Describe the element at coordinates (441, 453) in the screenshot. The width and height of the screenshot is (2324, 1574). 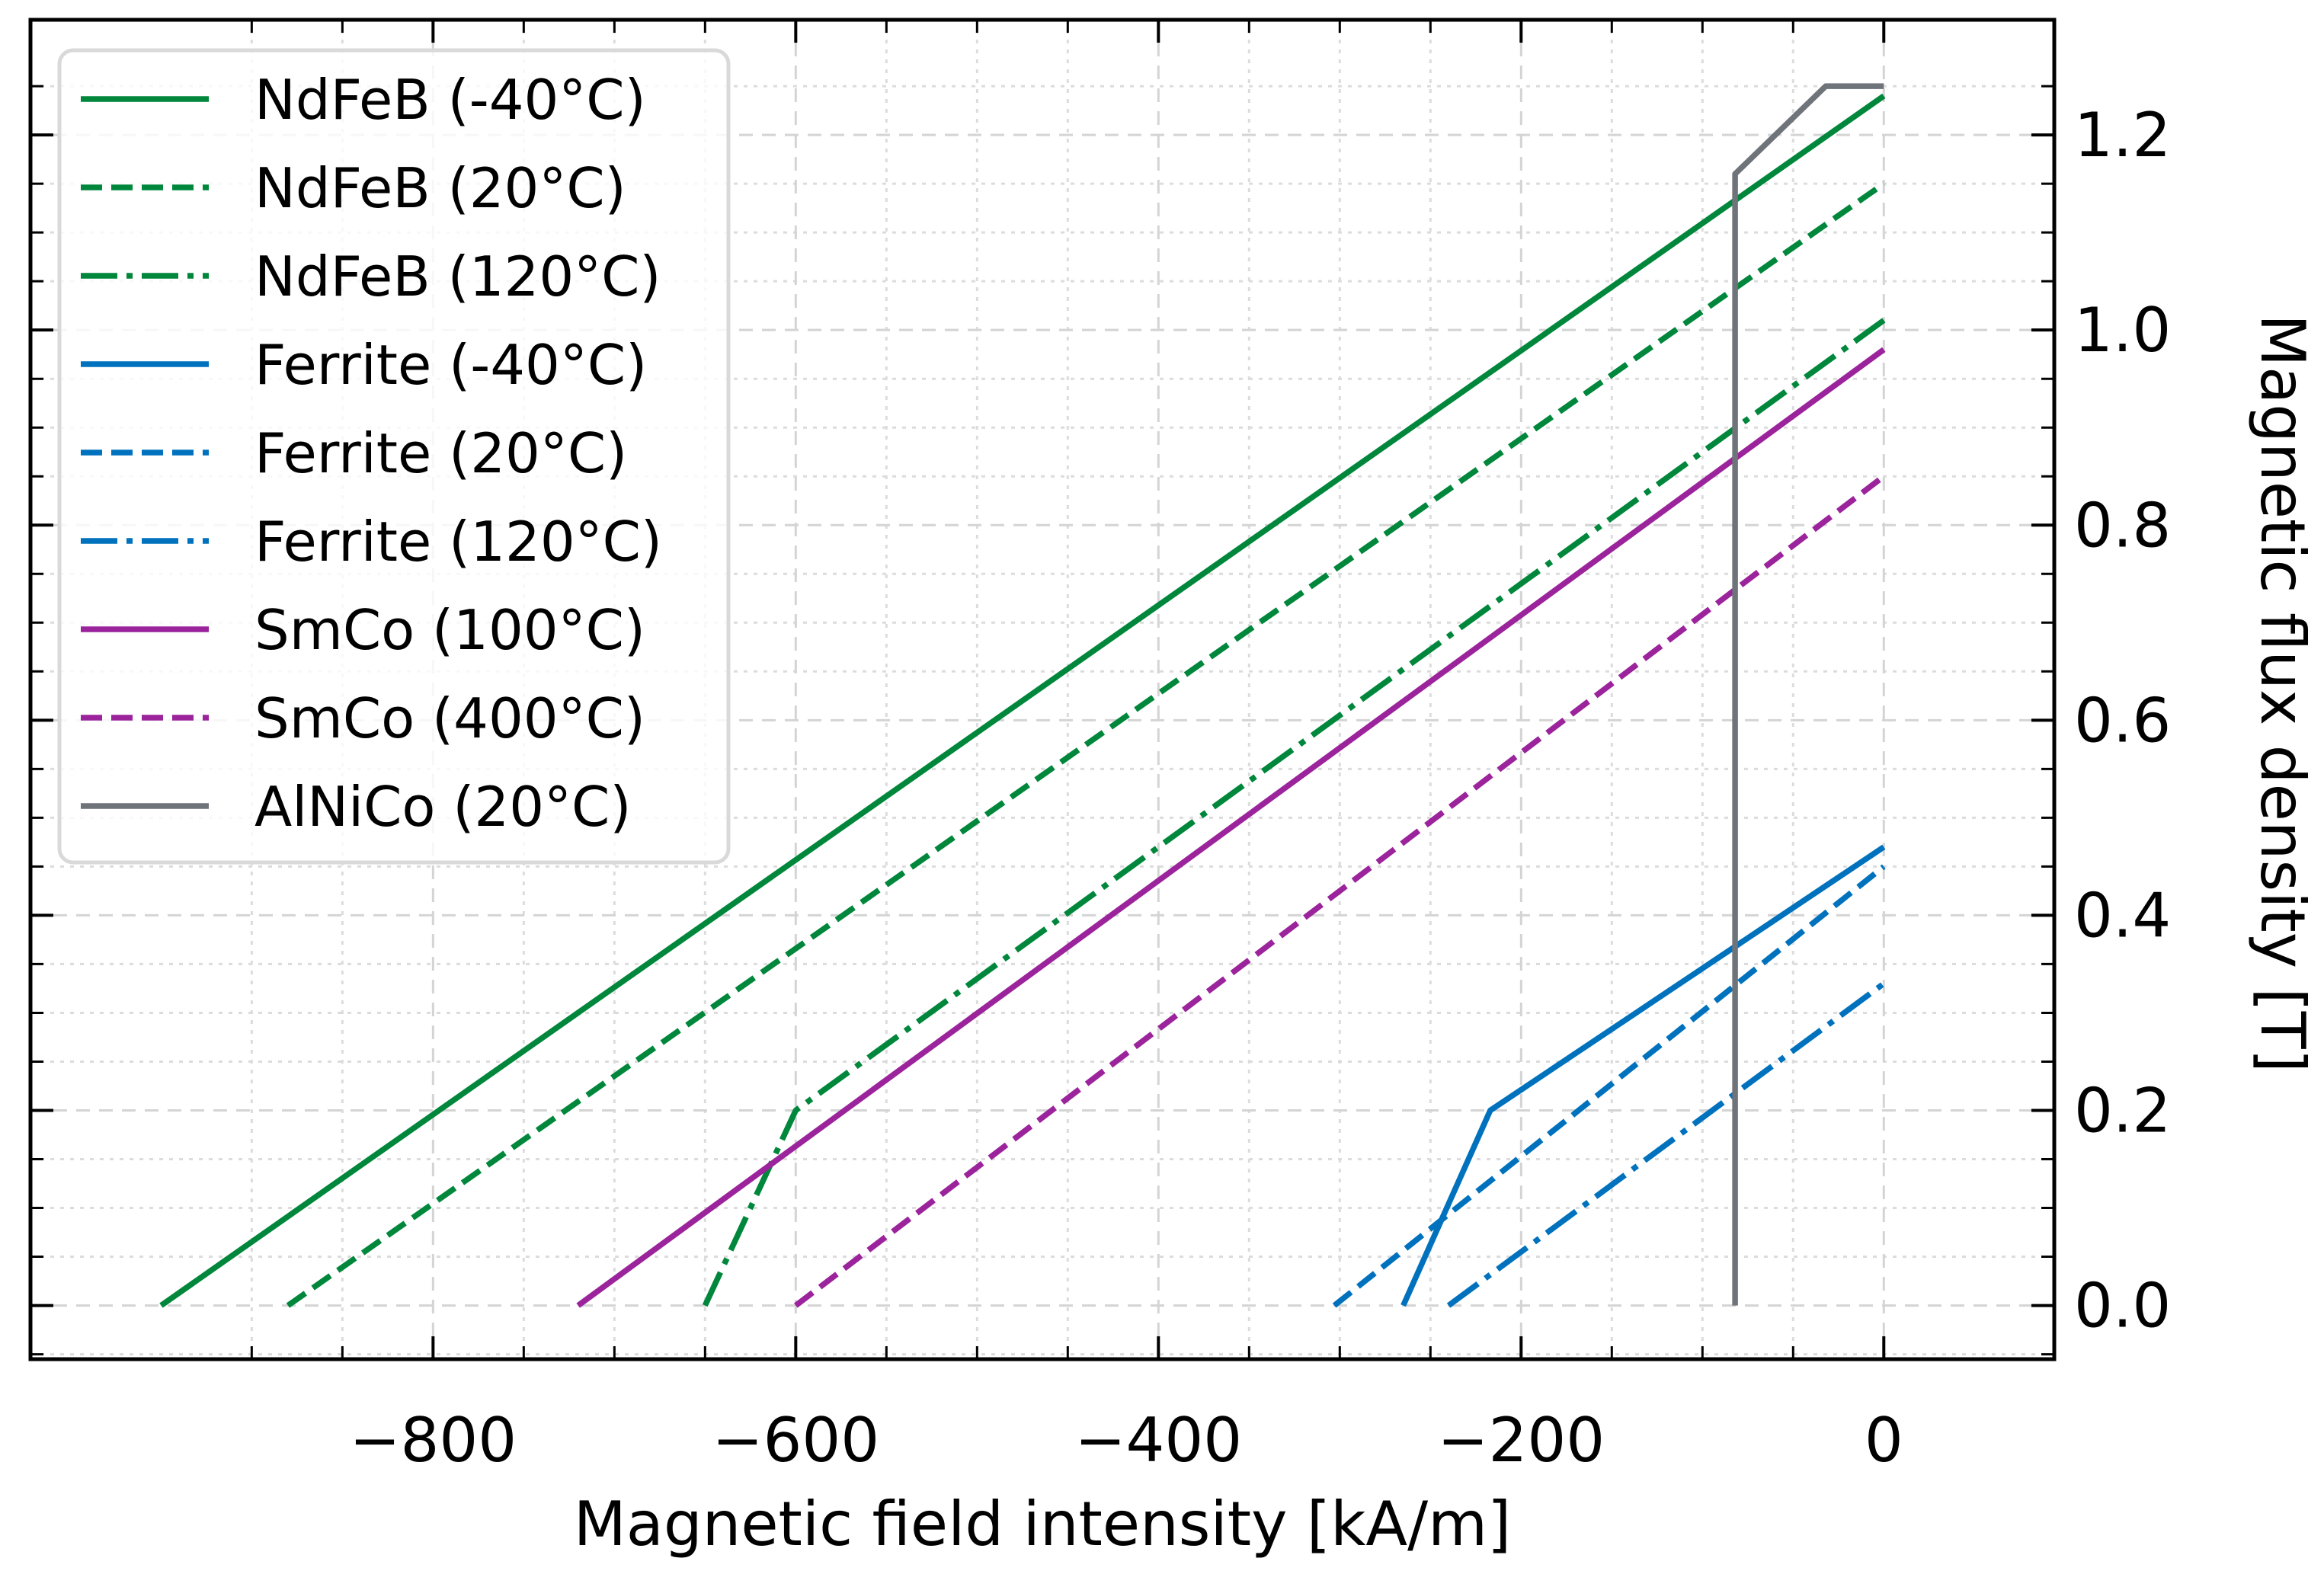
I see `legend-label-5: Ferrite (20°C)` at that location.